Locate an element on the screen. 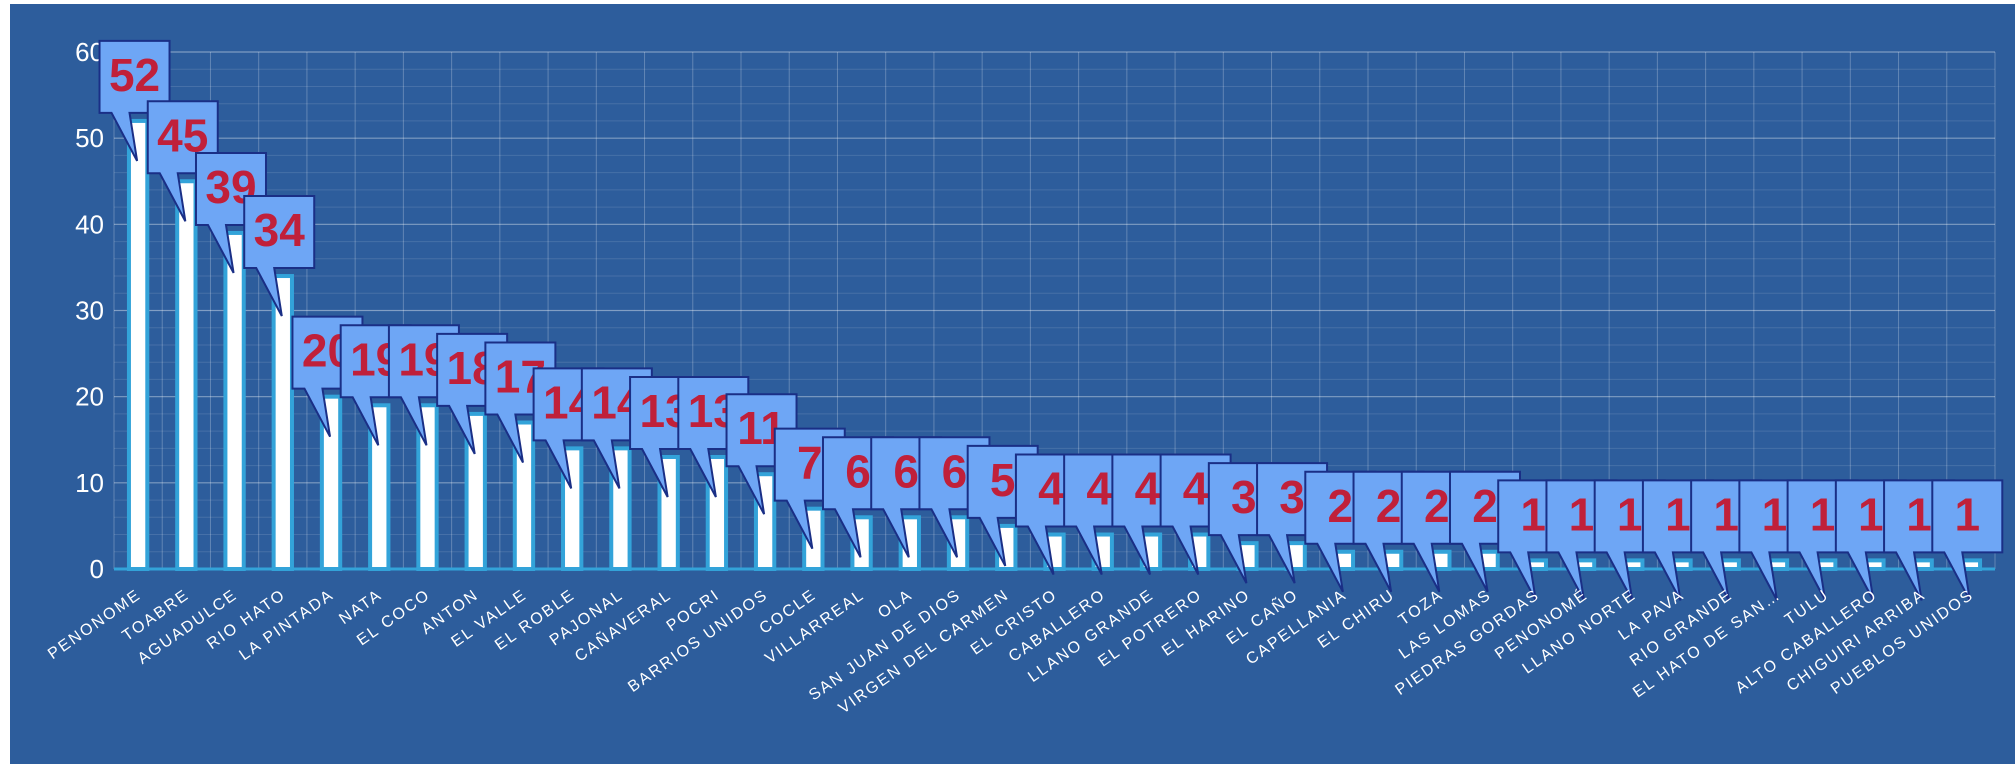  y-tick-label: 40 is located at coordinates (89, 224).